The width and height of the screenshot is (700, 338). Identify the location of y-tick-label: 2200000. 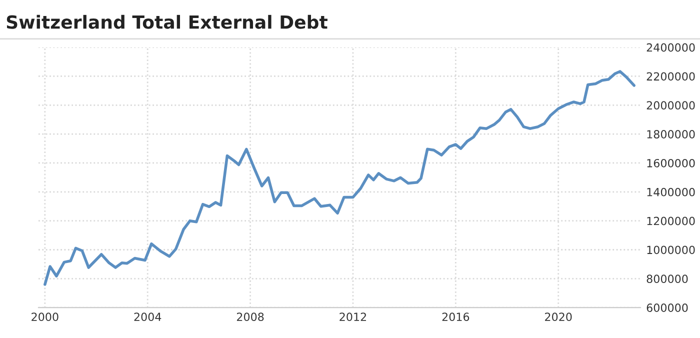
(670, 76).